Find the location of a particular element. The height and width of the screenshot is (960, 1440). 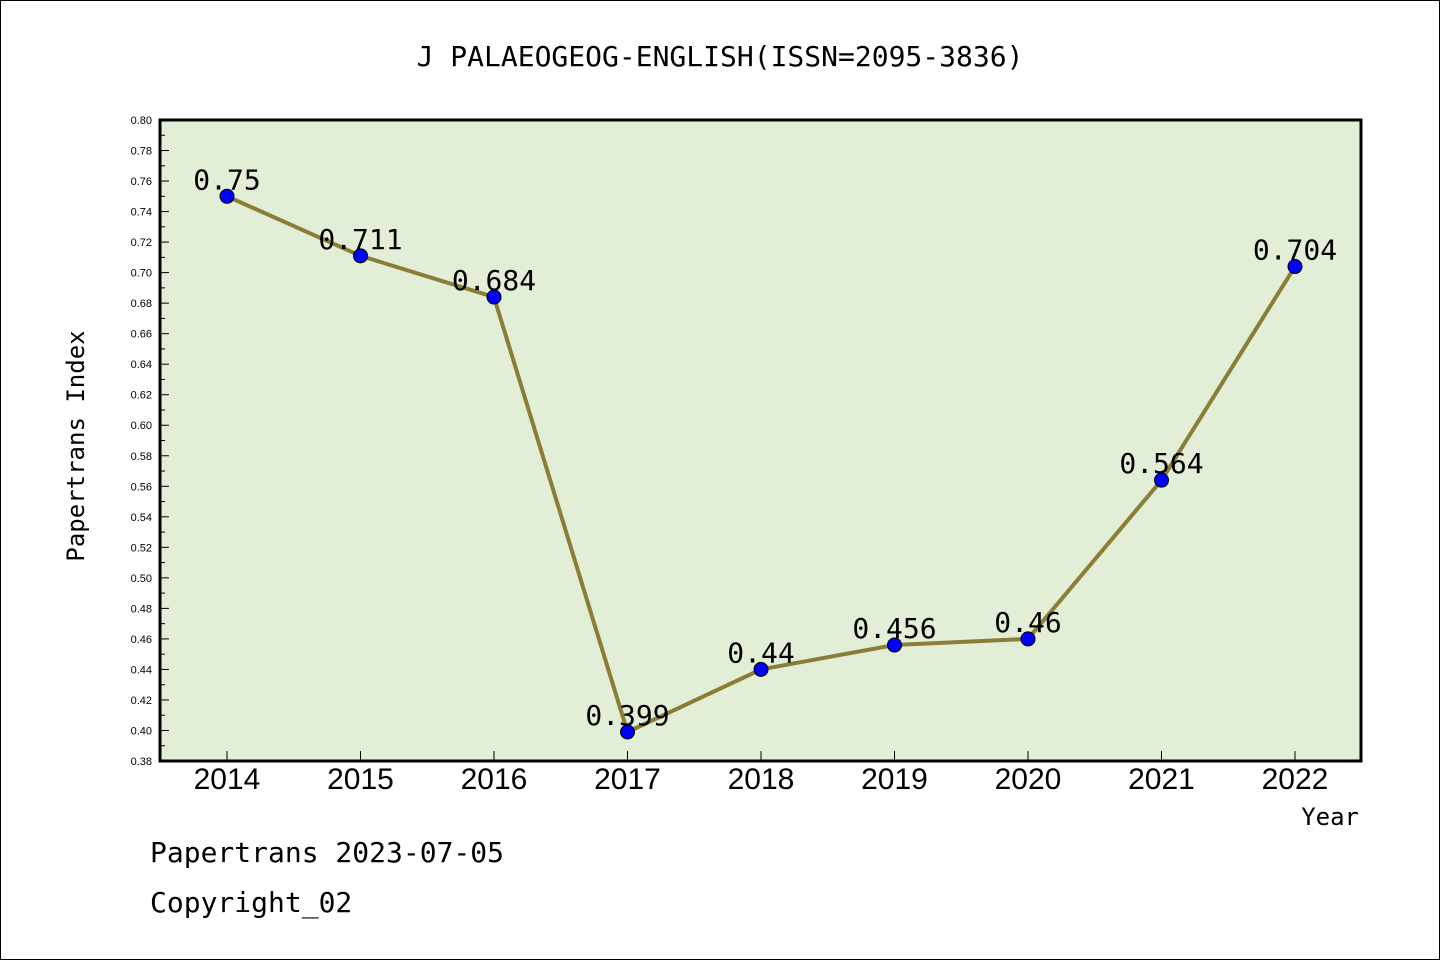

data-label: 0.564 is located at coordinates (1161, 463).